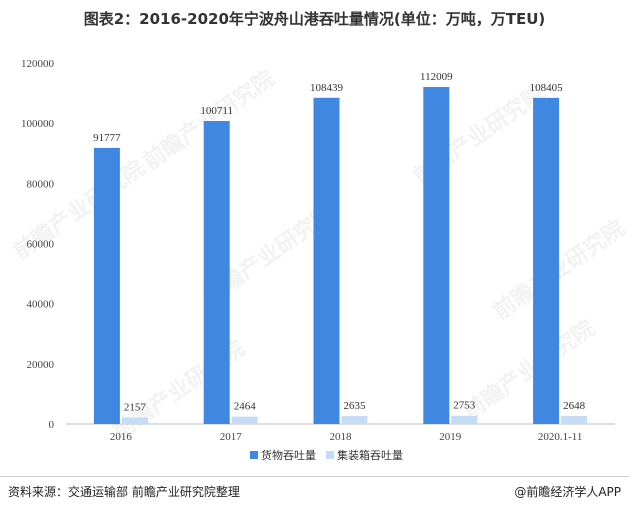 Image resolution: width=629 pixels, height=512 pixels. I want to click on legend: 货物吞吐量 集装箱吞吐量, so click(326, 455).